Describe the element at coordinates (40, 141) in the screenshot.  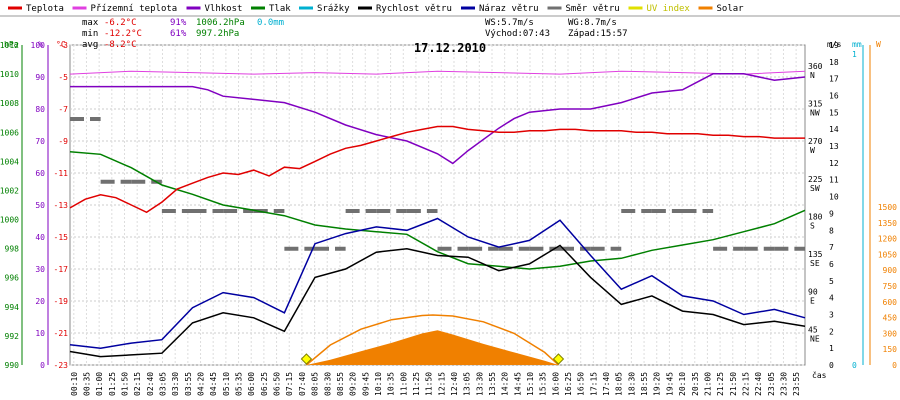
I see `humidity-tick: 70` at that location.